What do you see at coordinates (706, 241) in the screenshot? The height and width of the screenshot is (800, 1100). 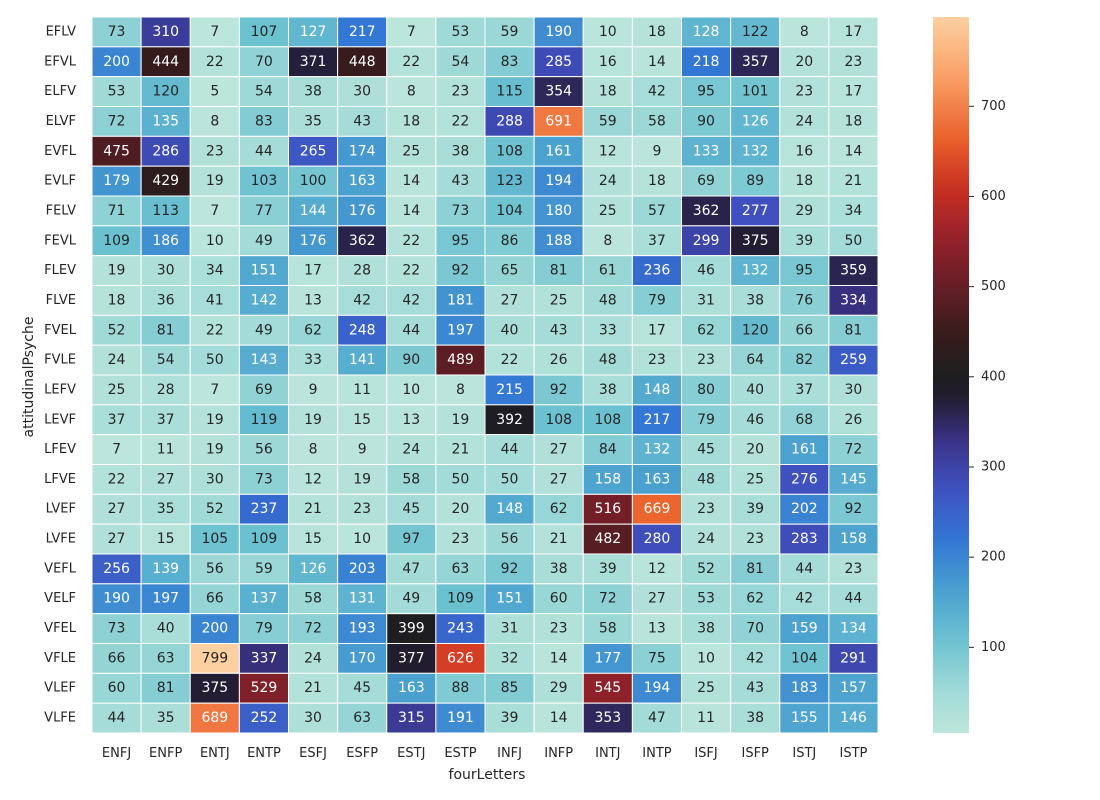 I see `cell-value-label: 299` at bounding box center [706, 241].